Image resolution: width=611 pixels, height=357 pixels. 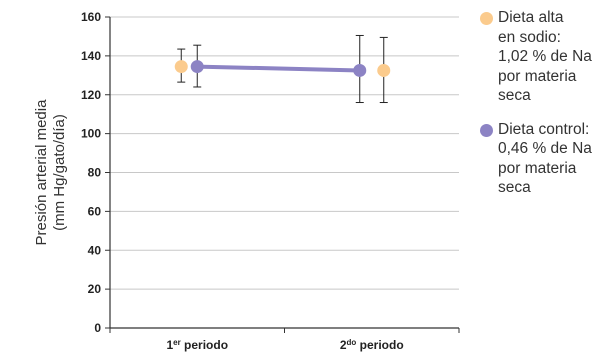 What do you see at coordinates (529, 37) in the screenshot?
I see `legend-line: en sodio:` at bounding box center [529, 37].